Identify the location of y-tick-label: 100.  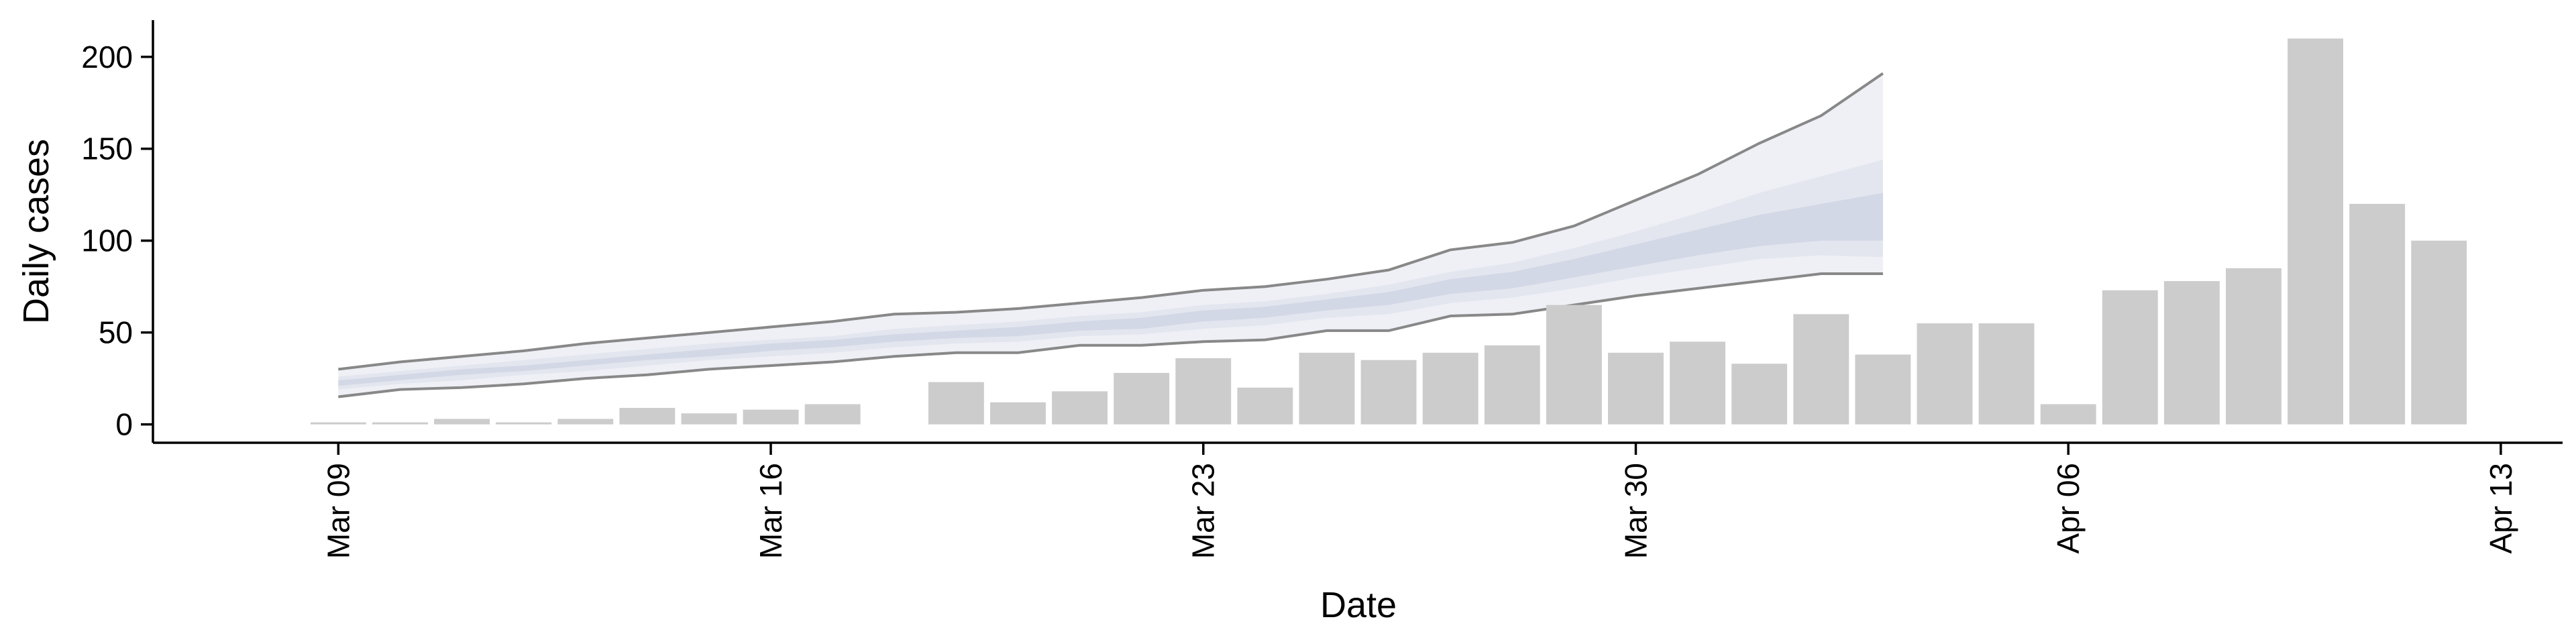
(107, 240).